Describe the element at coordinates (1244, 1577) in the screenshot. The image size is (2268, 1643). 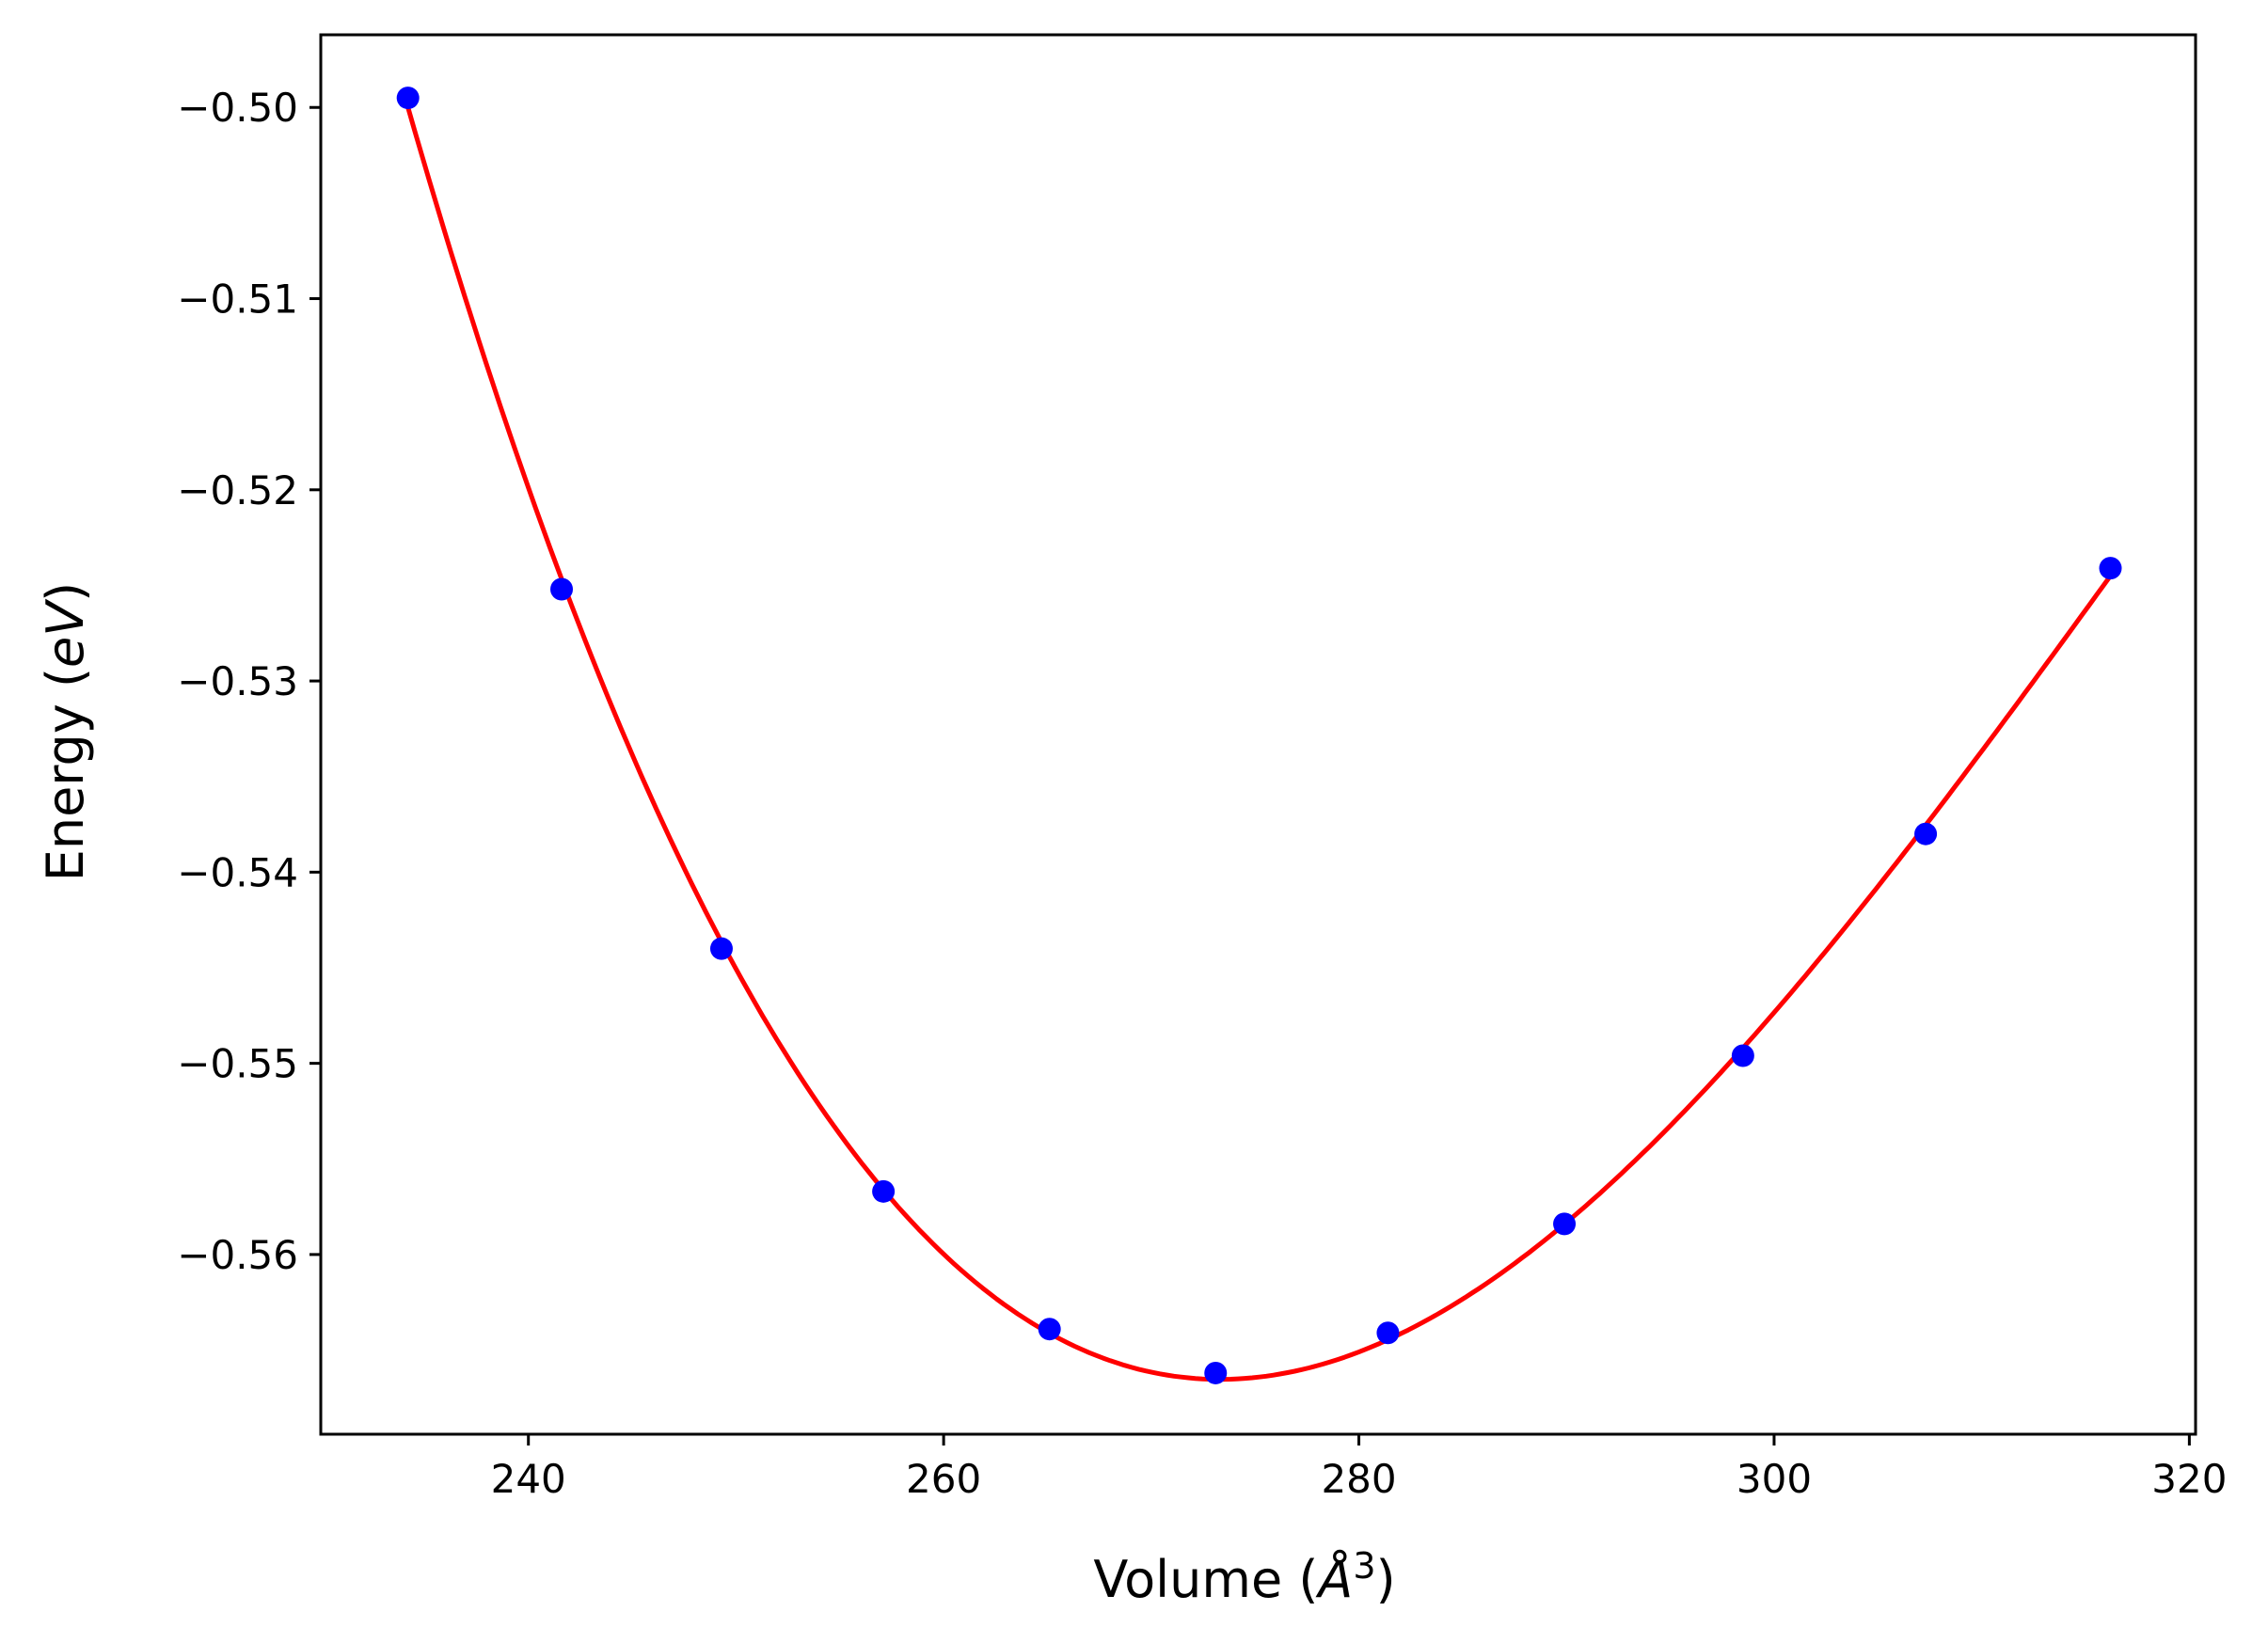
I see `x-axis-label: Volume (Å3)` at that location.